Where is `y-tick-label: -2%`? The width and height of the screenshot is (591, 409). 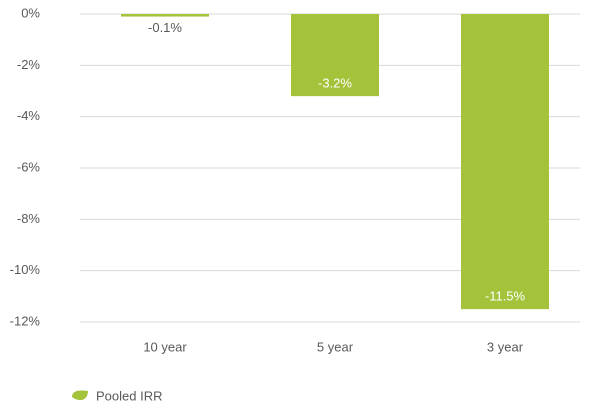
y-tick-label: -2% is located at coordinates (29, 64).